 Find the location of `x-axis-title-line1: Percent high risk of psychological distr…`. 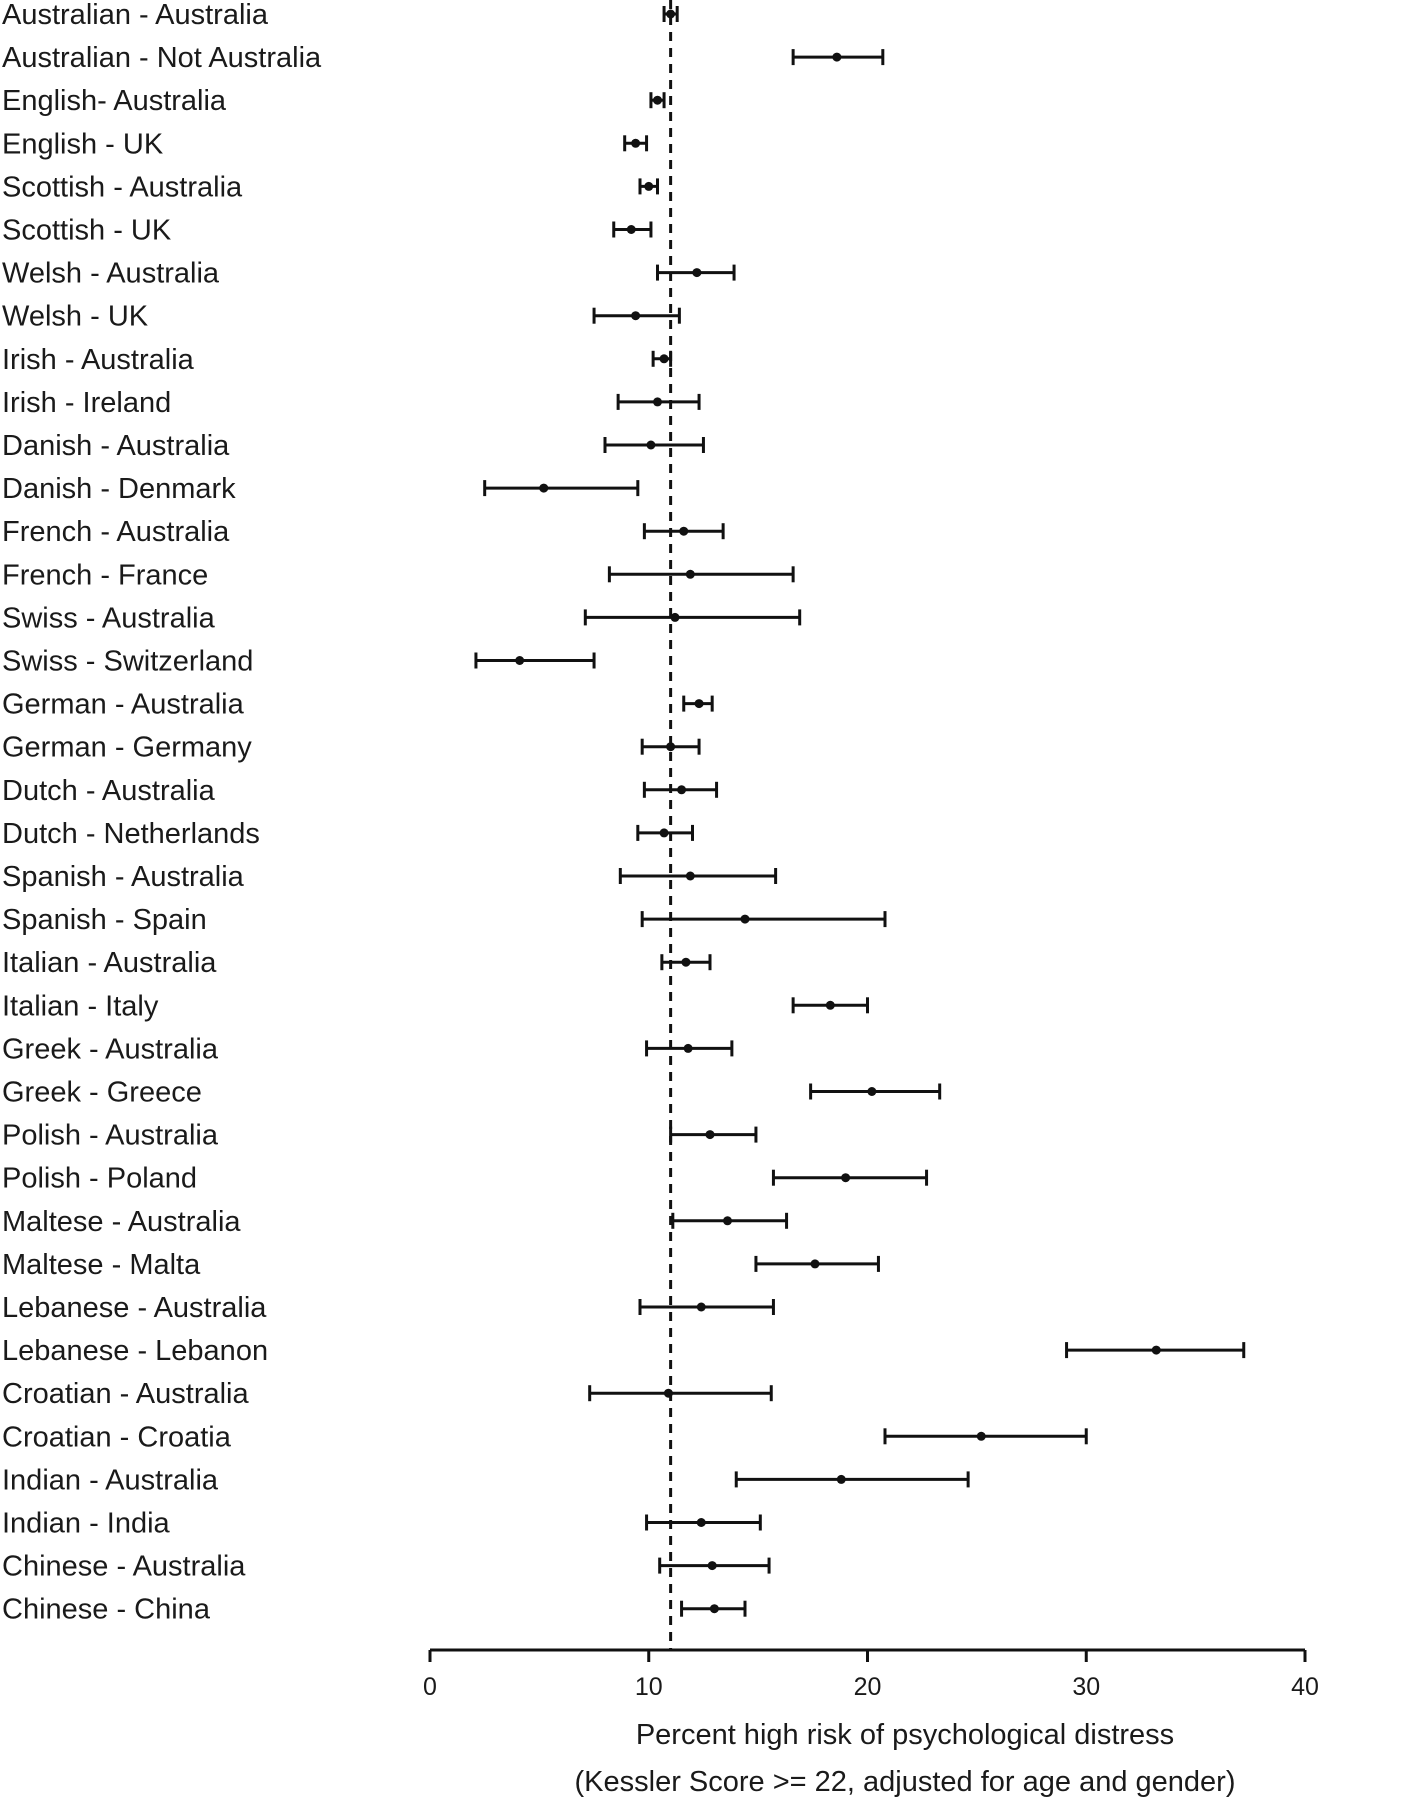

x-axis-title-line1: Percent high risk of psychological distr… is located at coordinates (905, 1735).